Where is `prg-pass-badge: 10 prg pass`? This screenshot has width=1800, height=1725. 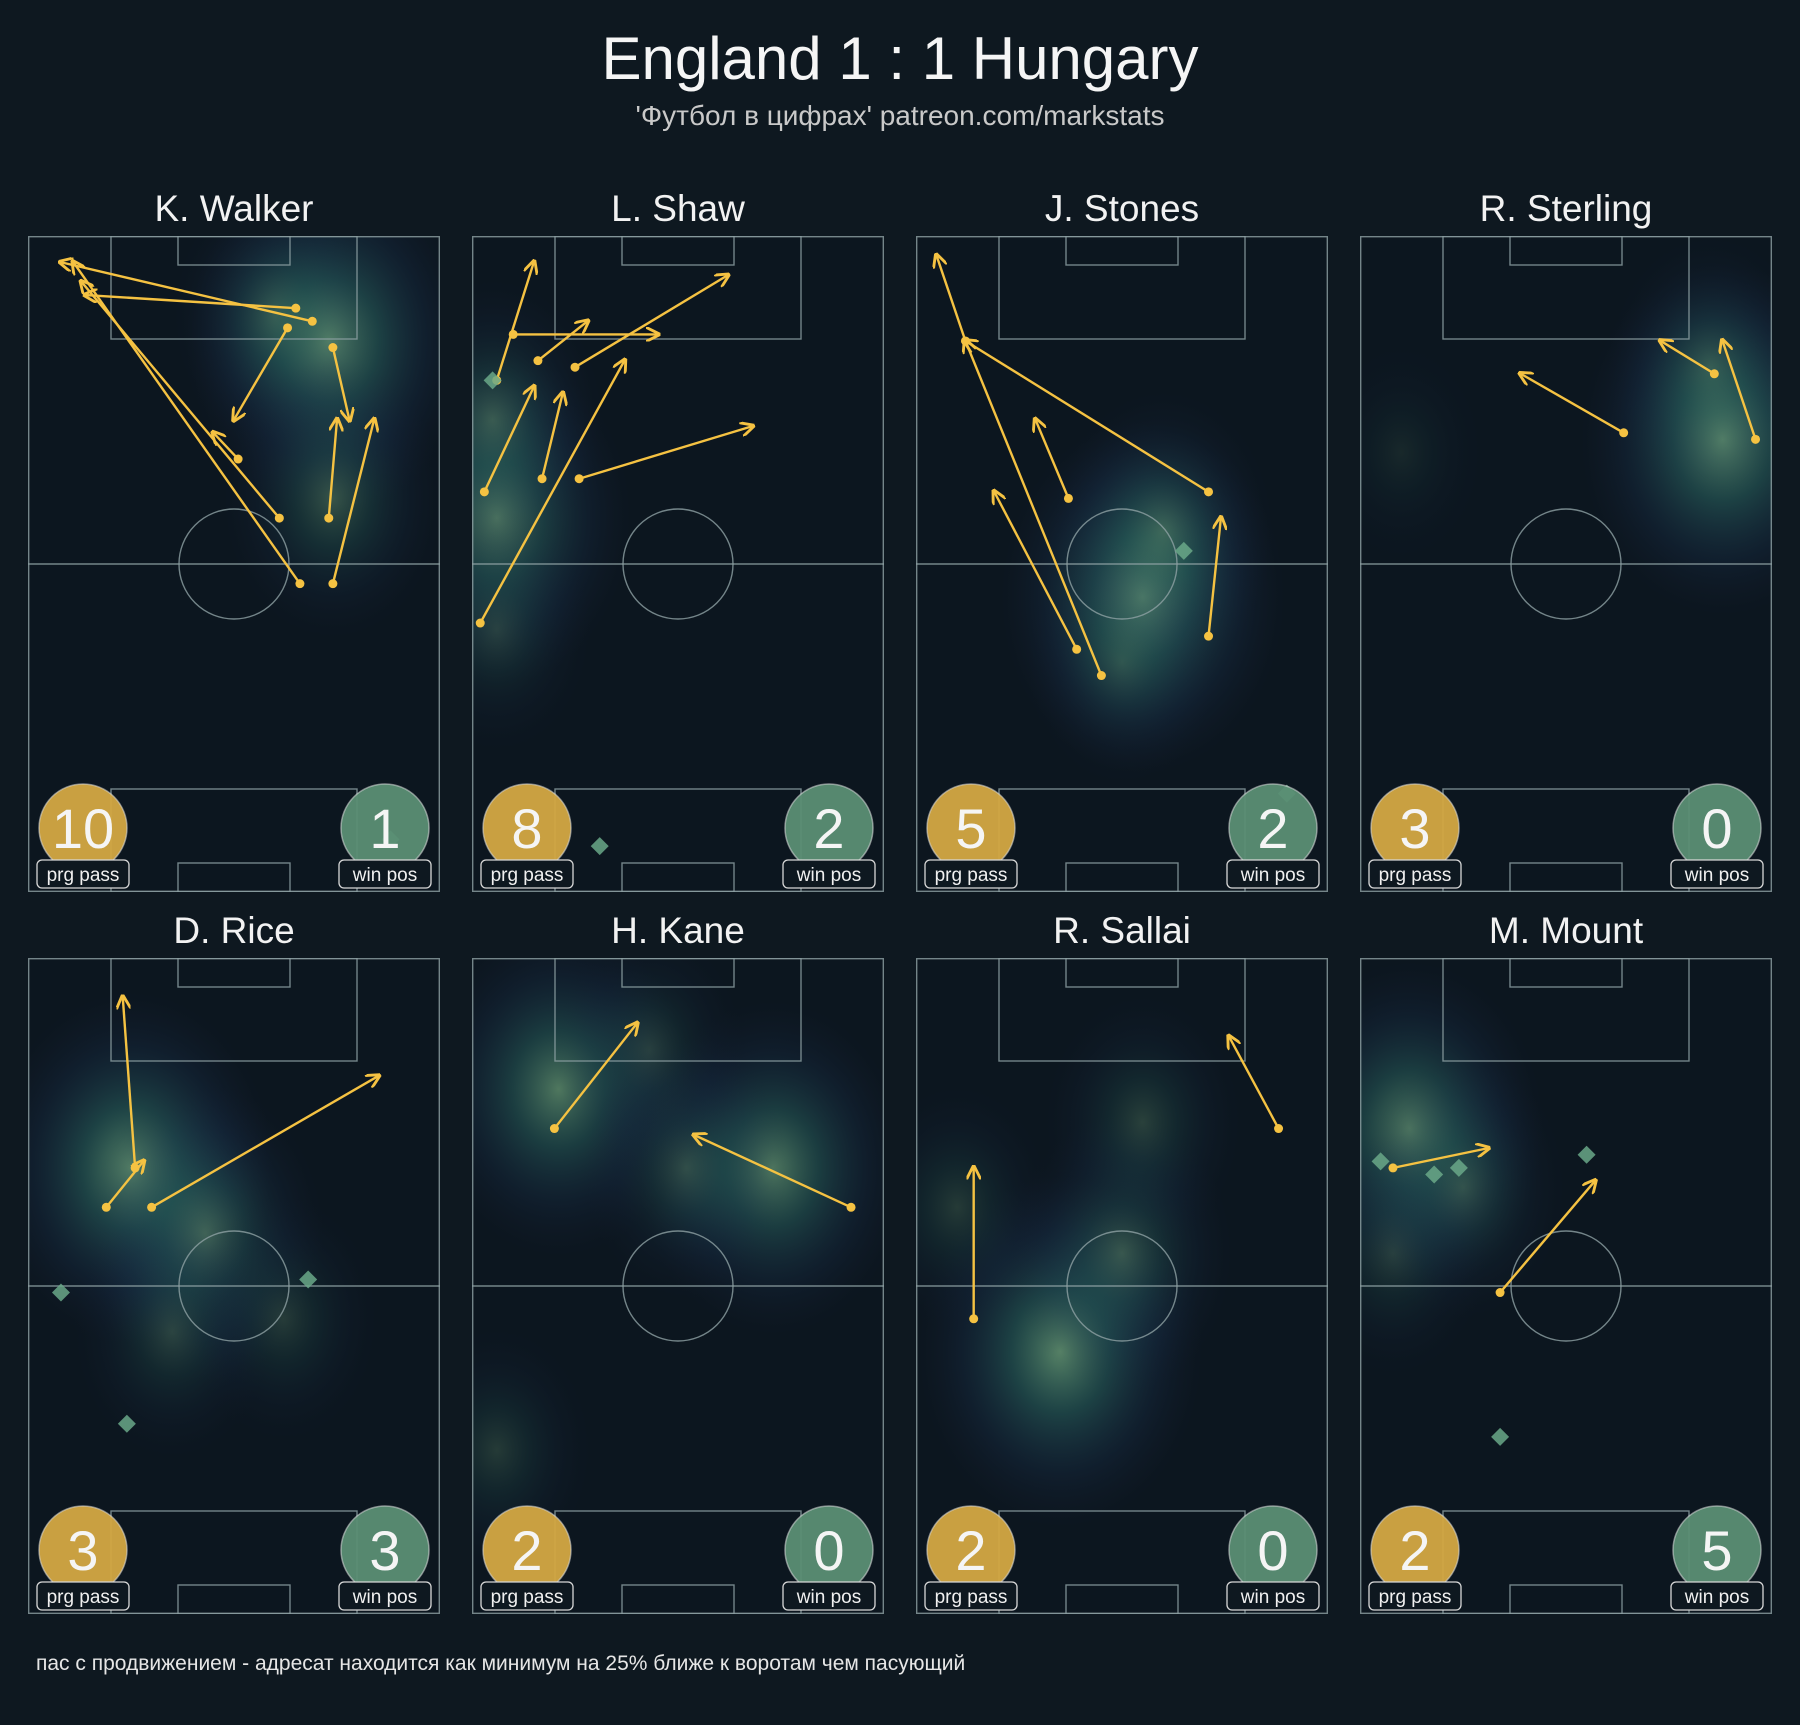
prg-pass-badge: 10 prg pass is located at coordinates (83, 836).